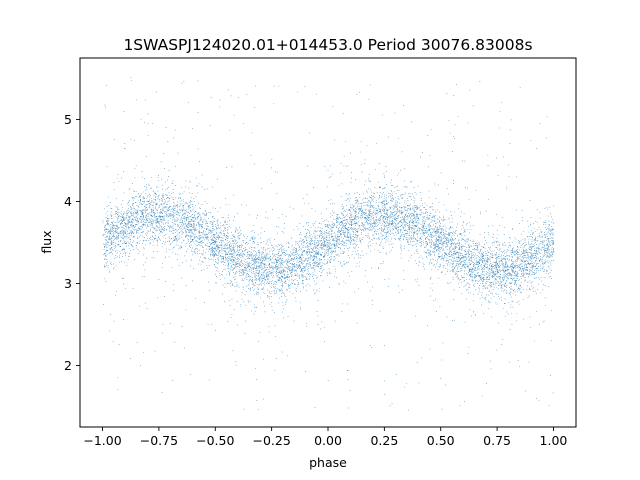  I want to click on x-tick-label: 0.25, so click(384, 440).